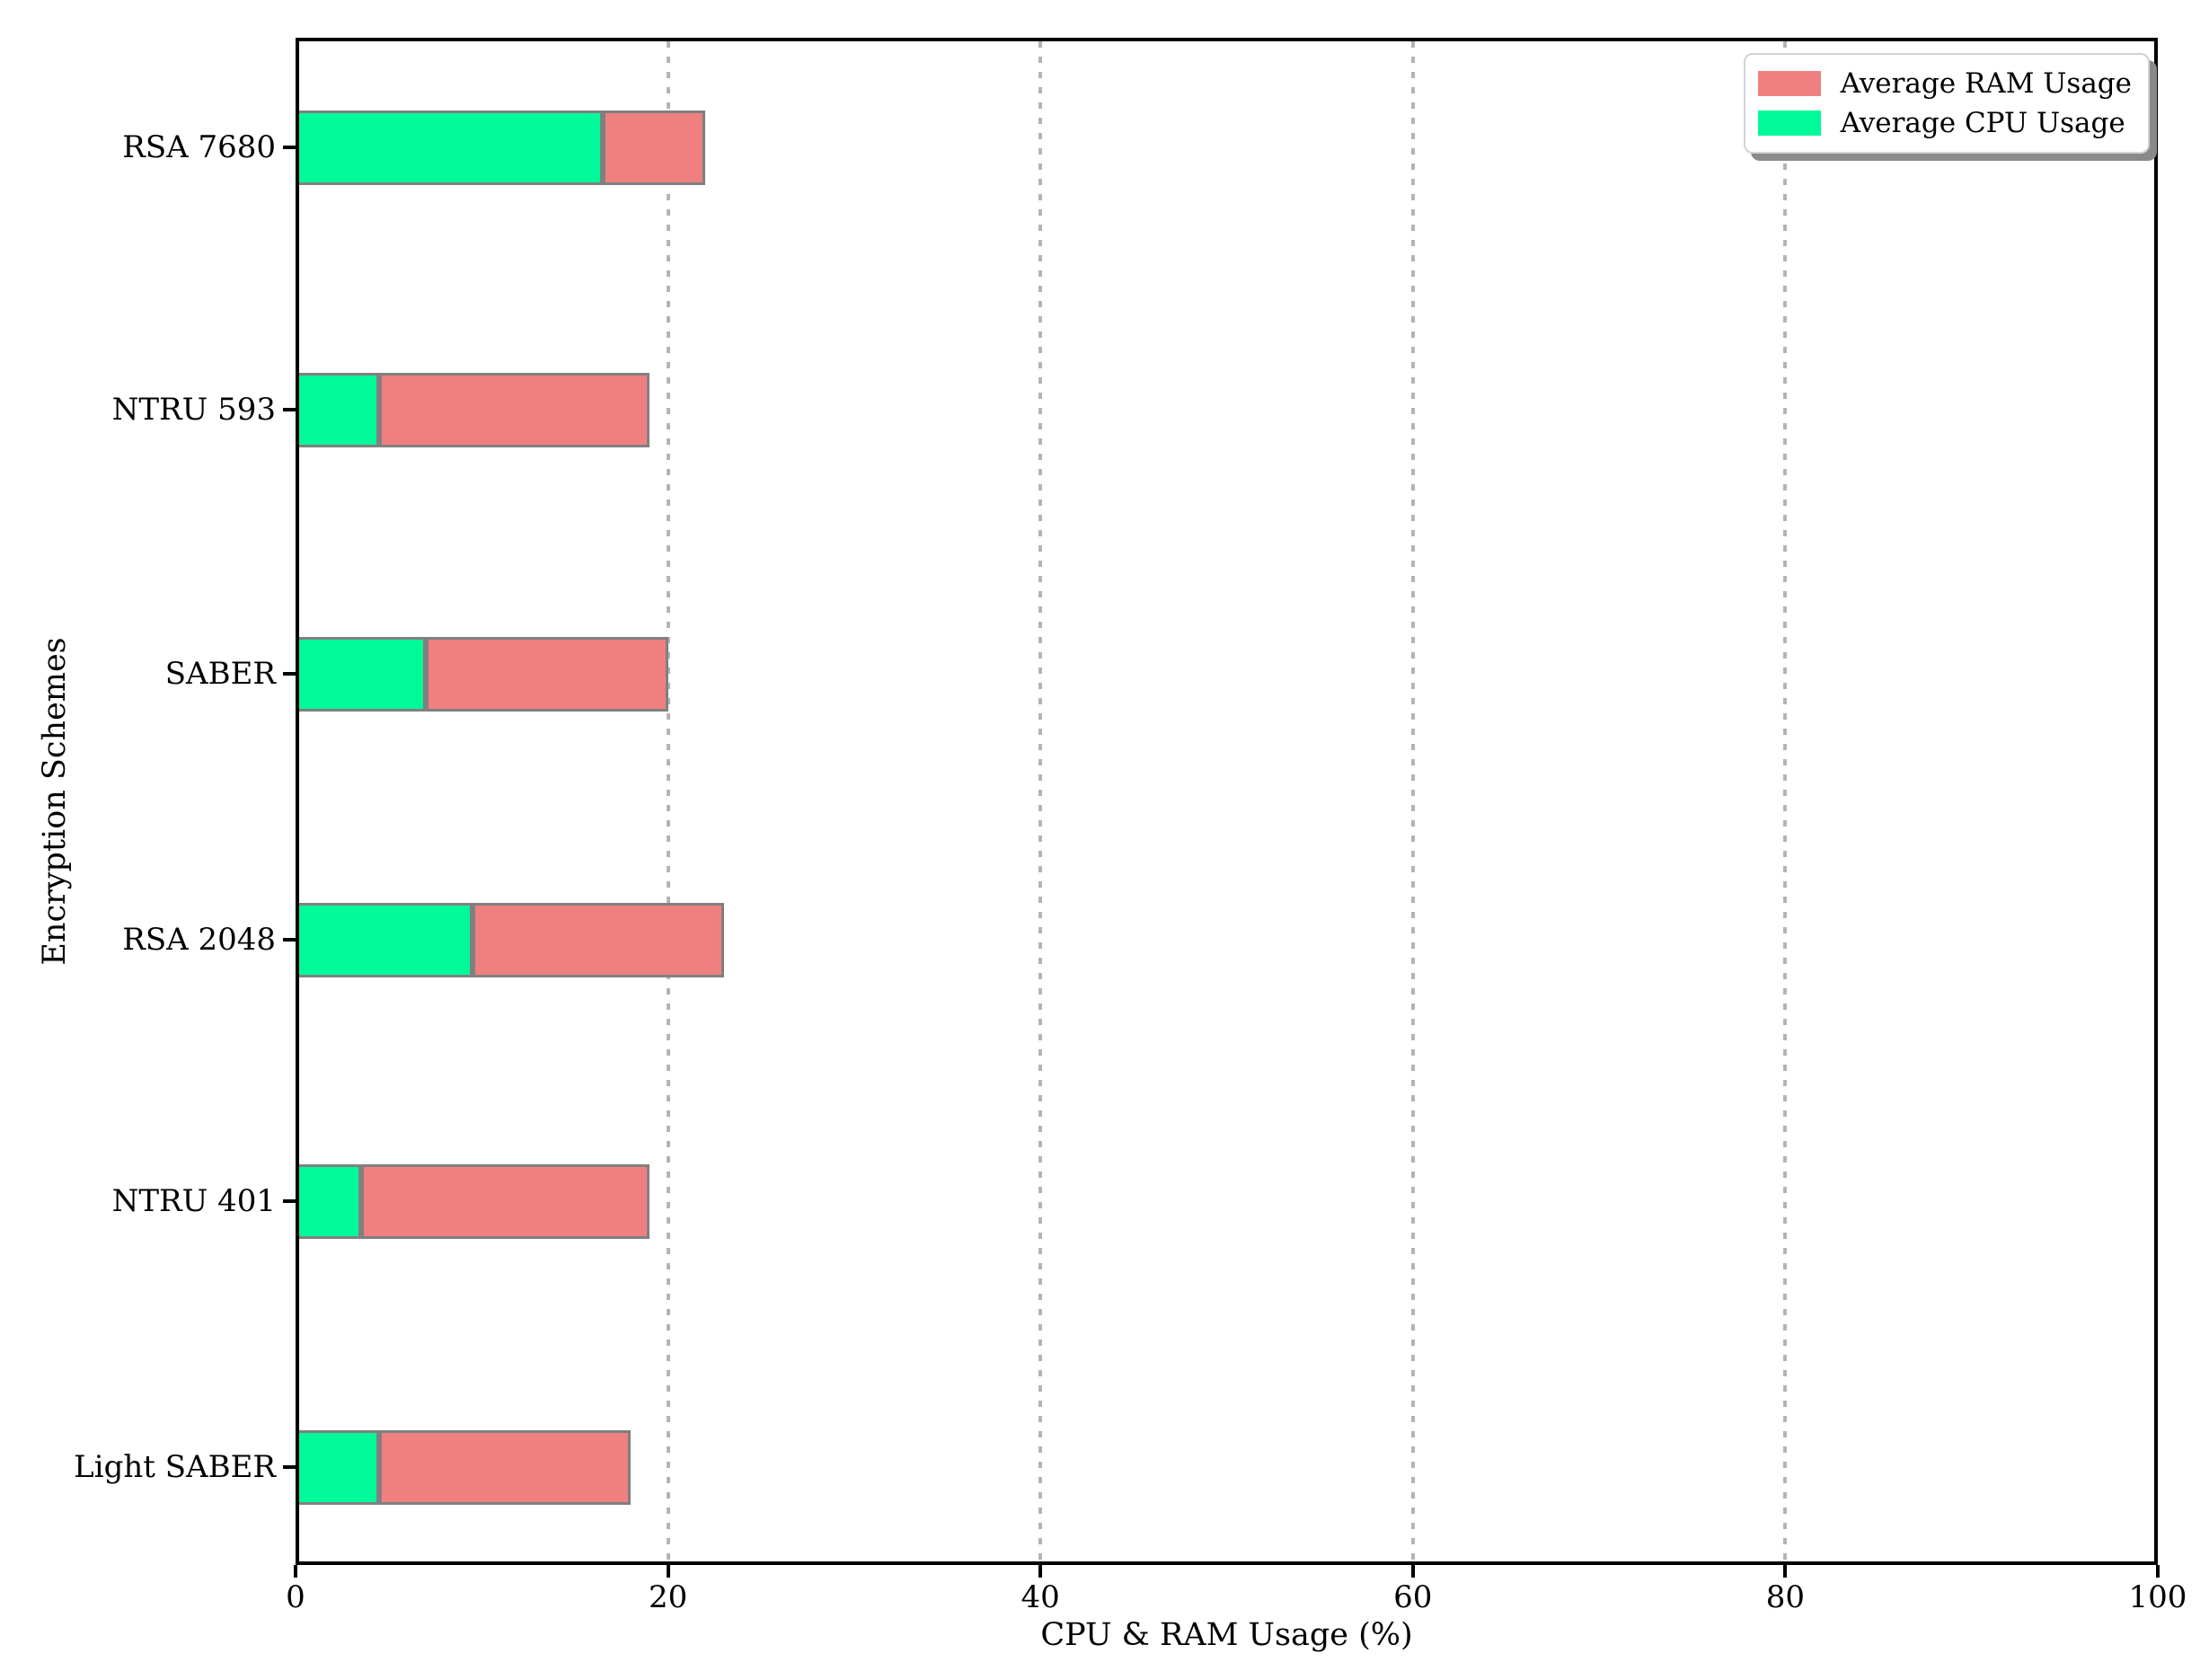 This screenshot has width=2209, height=1680. Describe the element at coordinates (1789, 123) in the screenshot. I see `legend-swatch-average-cpu-usage` at that location.